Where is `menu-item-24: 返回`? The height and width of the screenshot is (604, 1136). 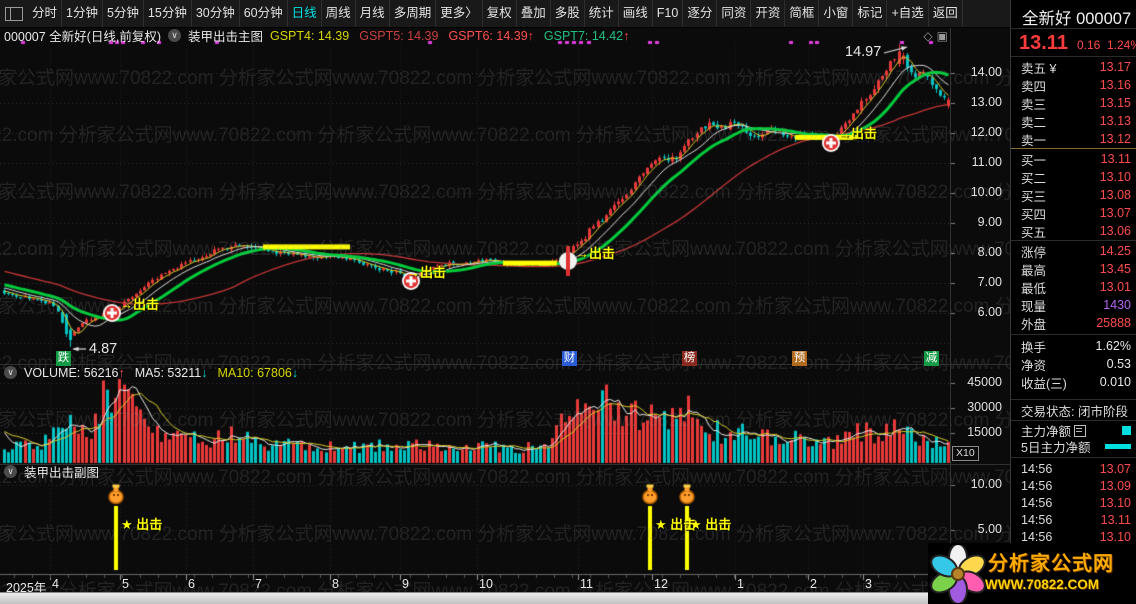 menu-item-24: 返回 is located at coordinates (946, 13).